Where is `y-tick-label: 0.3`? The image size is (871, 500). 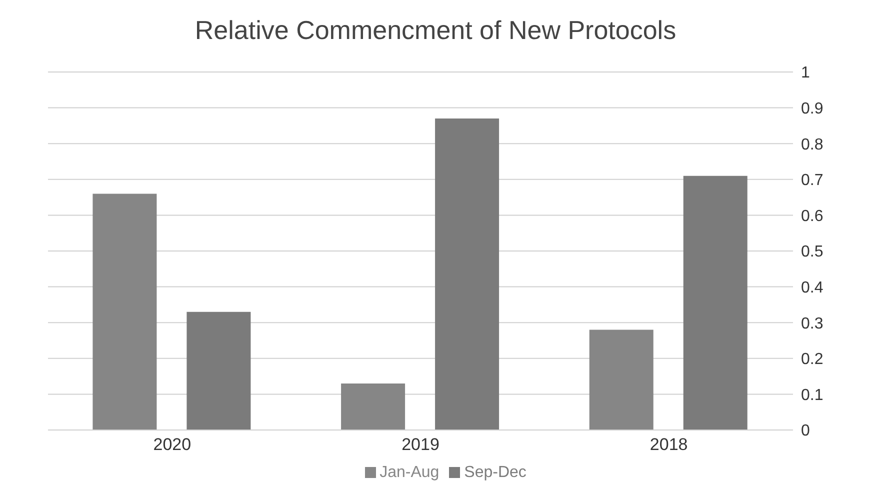 y-tick-label: 0.3 is located at coordinates (812, 323).